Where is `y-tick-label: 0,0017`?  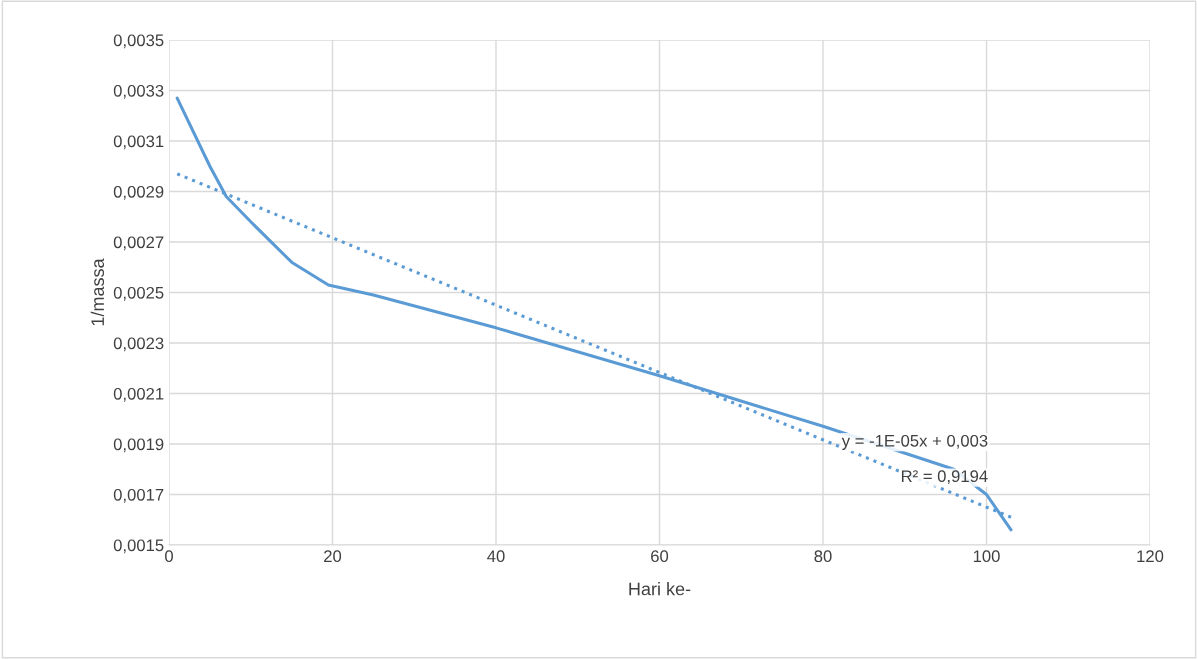 y-tick-label: 0,0017 is located at coordinates (138, 495).